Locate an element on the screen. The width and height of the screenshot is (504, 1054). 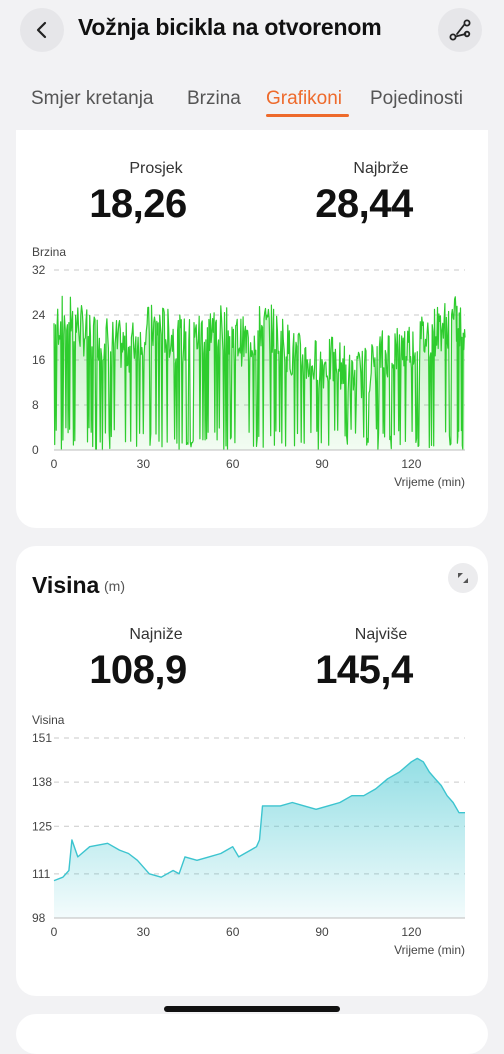
expand-button is located at coordinates (463, 578).